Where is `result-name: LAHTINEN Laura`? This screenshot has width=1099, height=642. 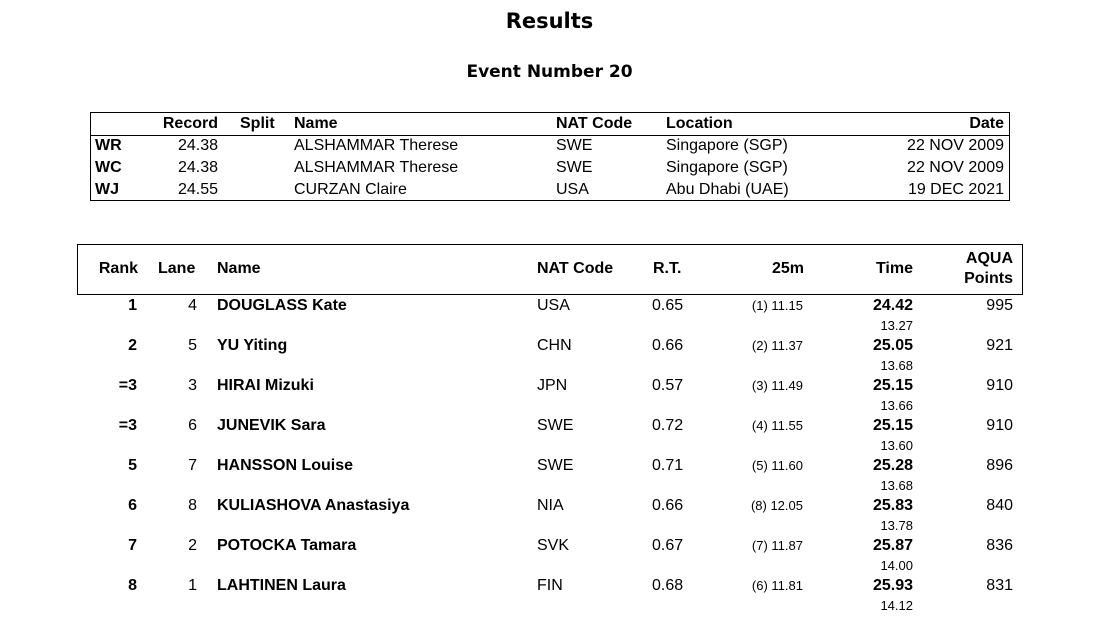 result-name: LAHTINEN Laura is located at coordinates (281, 585).